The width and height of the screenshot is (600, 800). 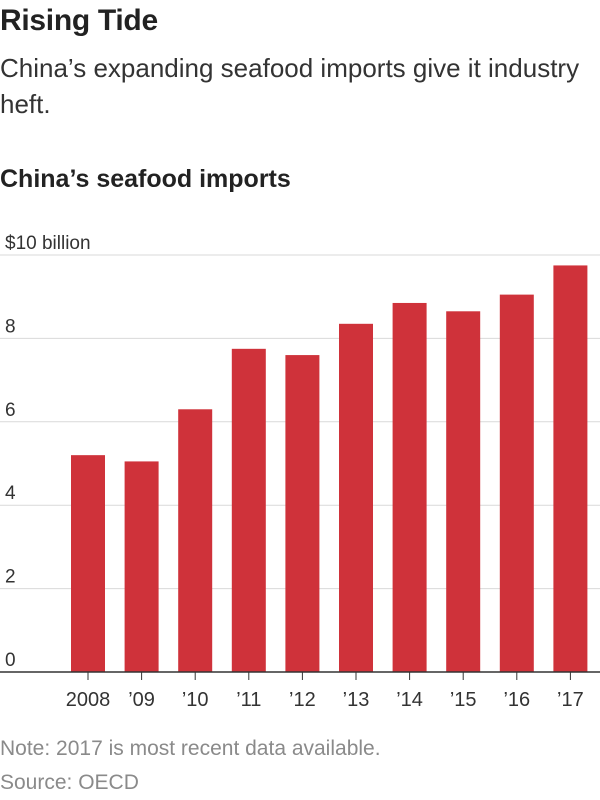 What do you see at coordinates (463, 700) in the screenshot?
I see `x-tick-label: ’15` at bounding box center [463, 700].